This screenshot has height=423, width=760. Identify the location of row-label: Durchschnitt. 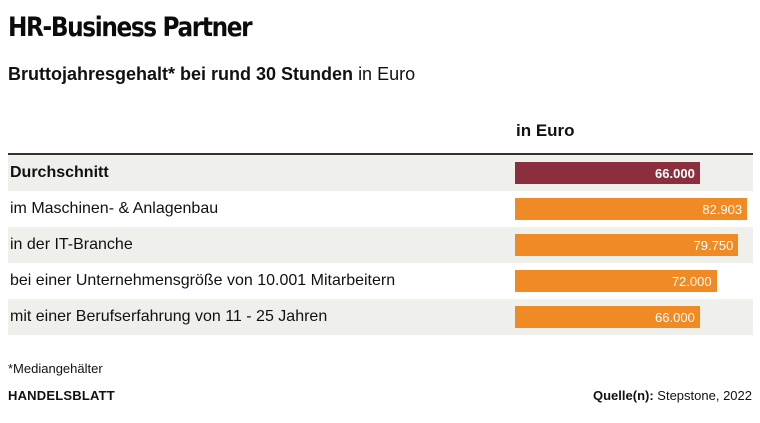
(59, 172).